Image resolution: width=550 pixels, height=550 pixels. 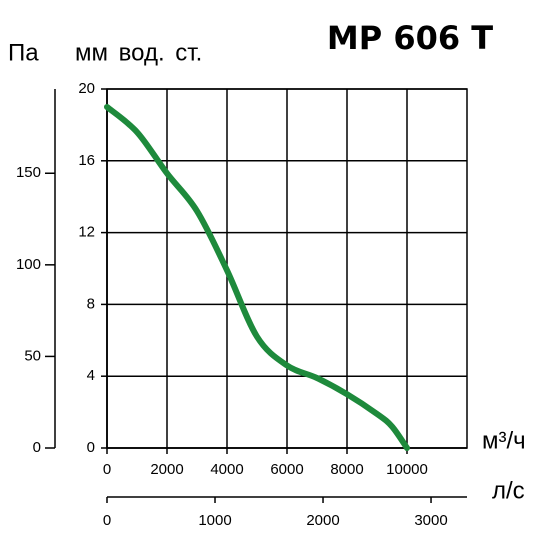 What do you see at coordinates (286, 469) in the screenshot?
I see `x-tick-label: 6000` at bounding box center [286, 469].